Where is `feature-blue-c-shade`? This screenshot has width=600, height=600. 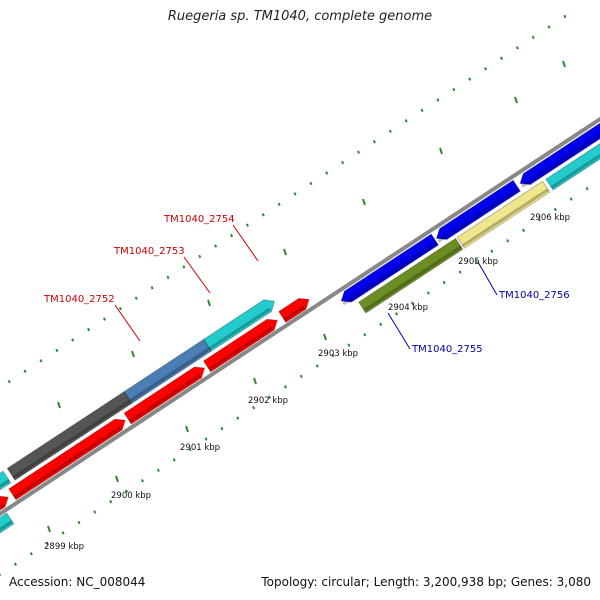 feature-blue-c-shade is located at coordinates (560, 160).